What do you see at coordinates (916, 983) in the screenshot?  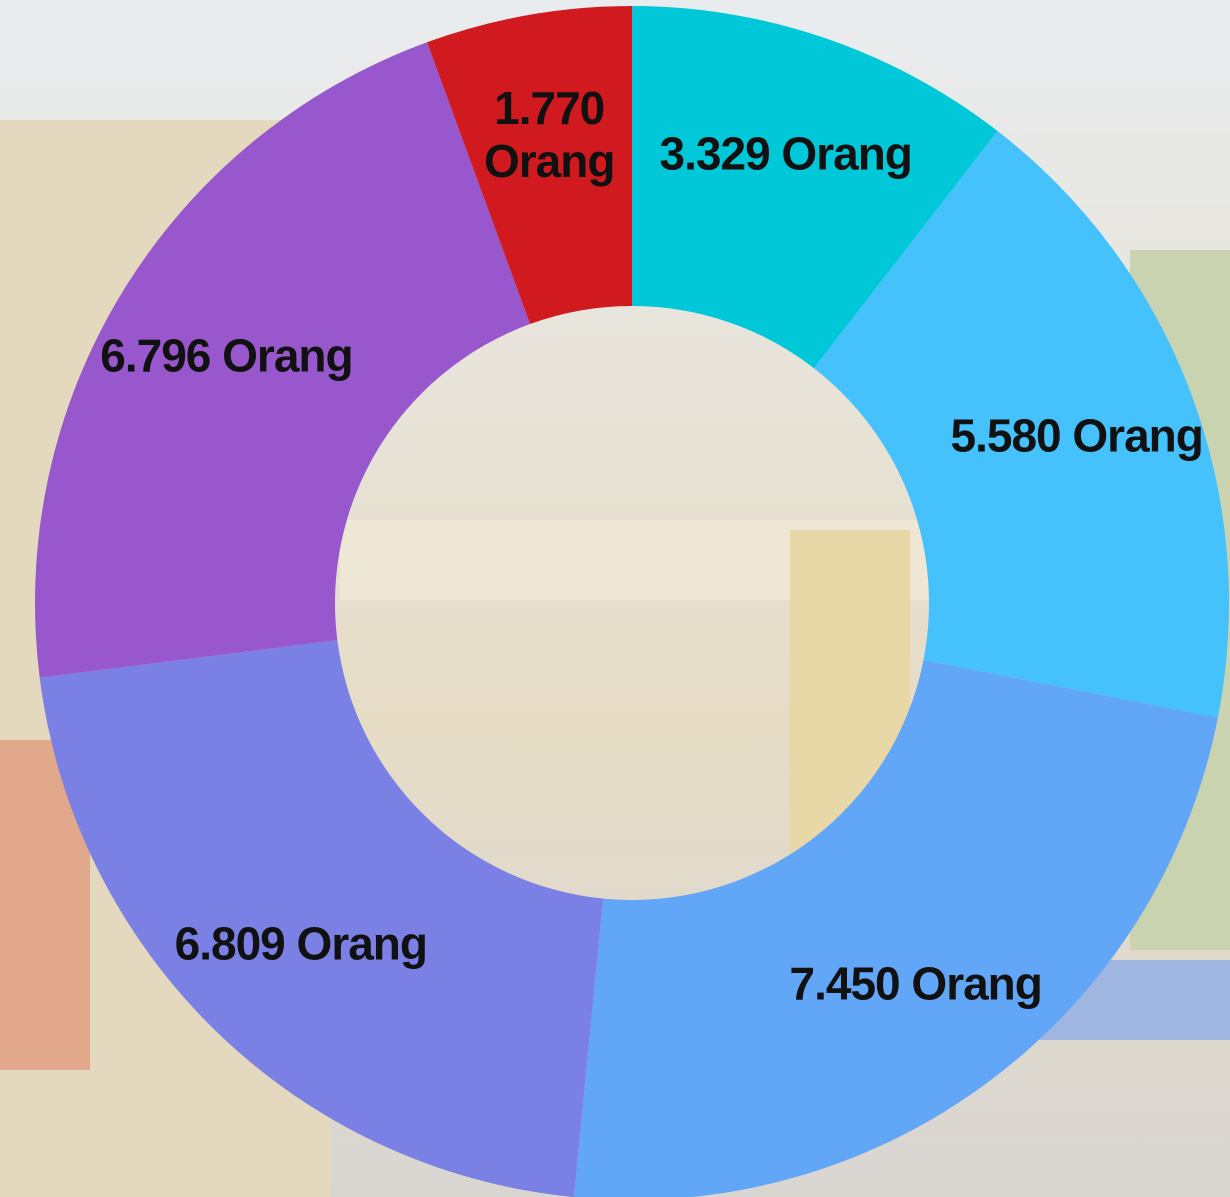 I see `data-label: 7.450 Orang` at bounding box center [916, 983].